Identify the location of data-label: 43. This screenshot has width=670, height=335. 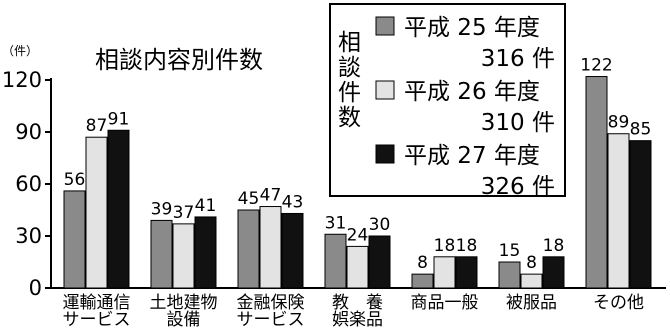
(293, 202).